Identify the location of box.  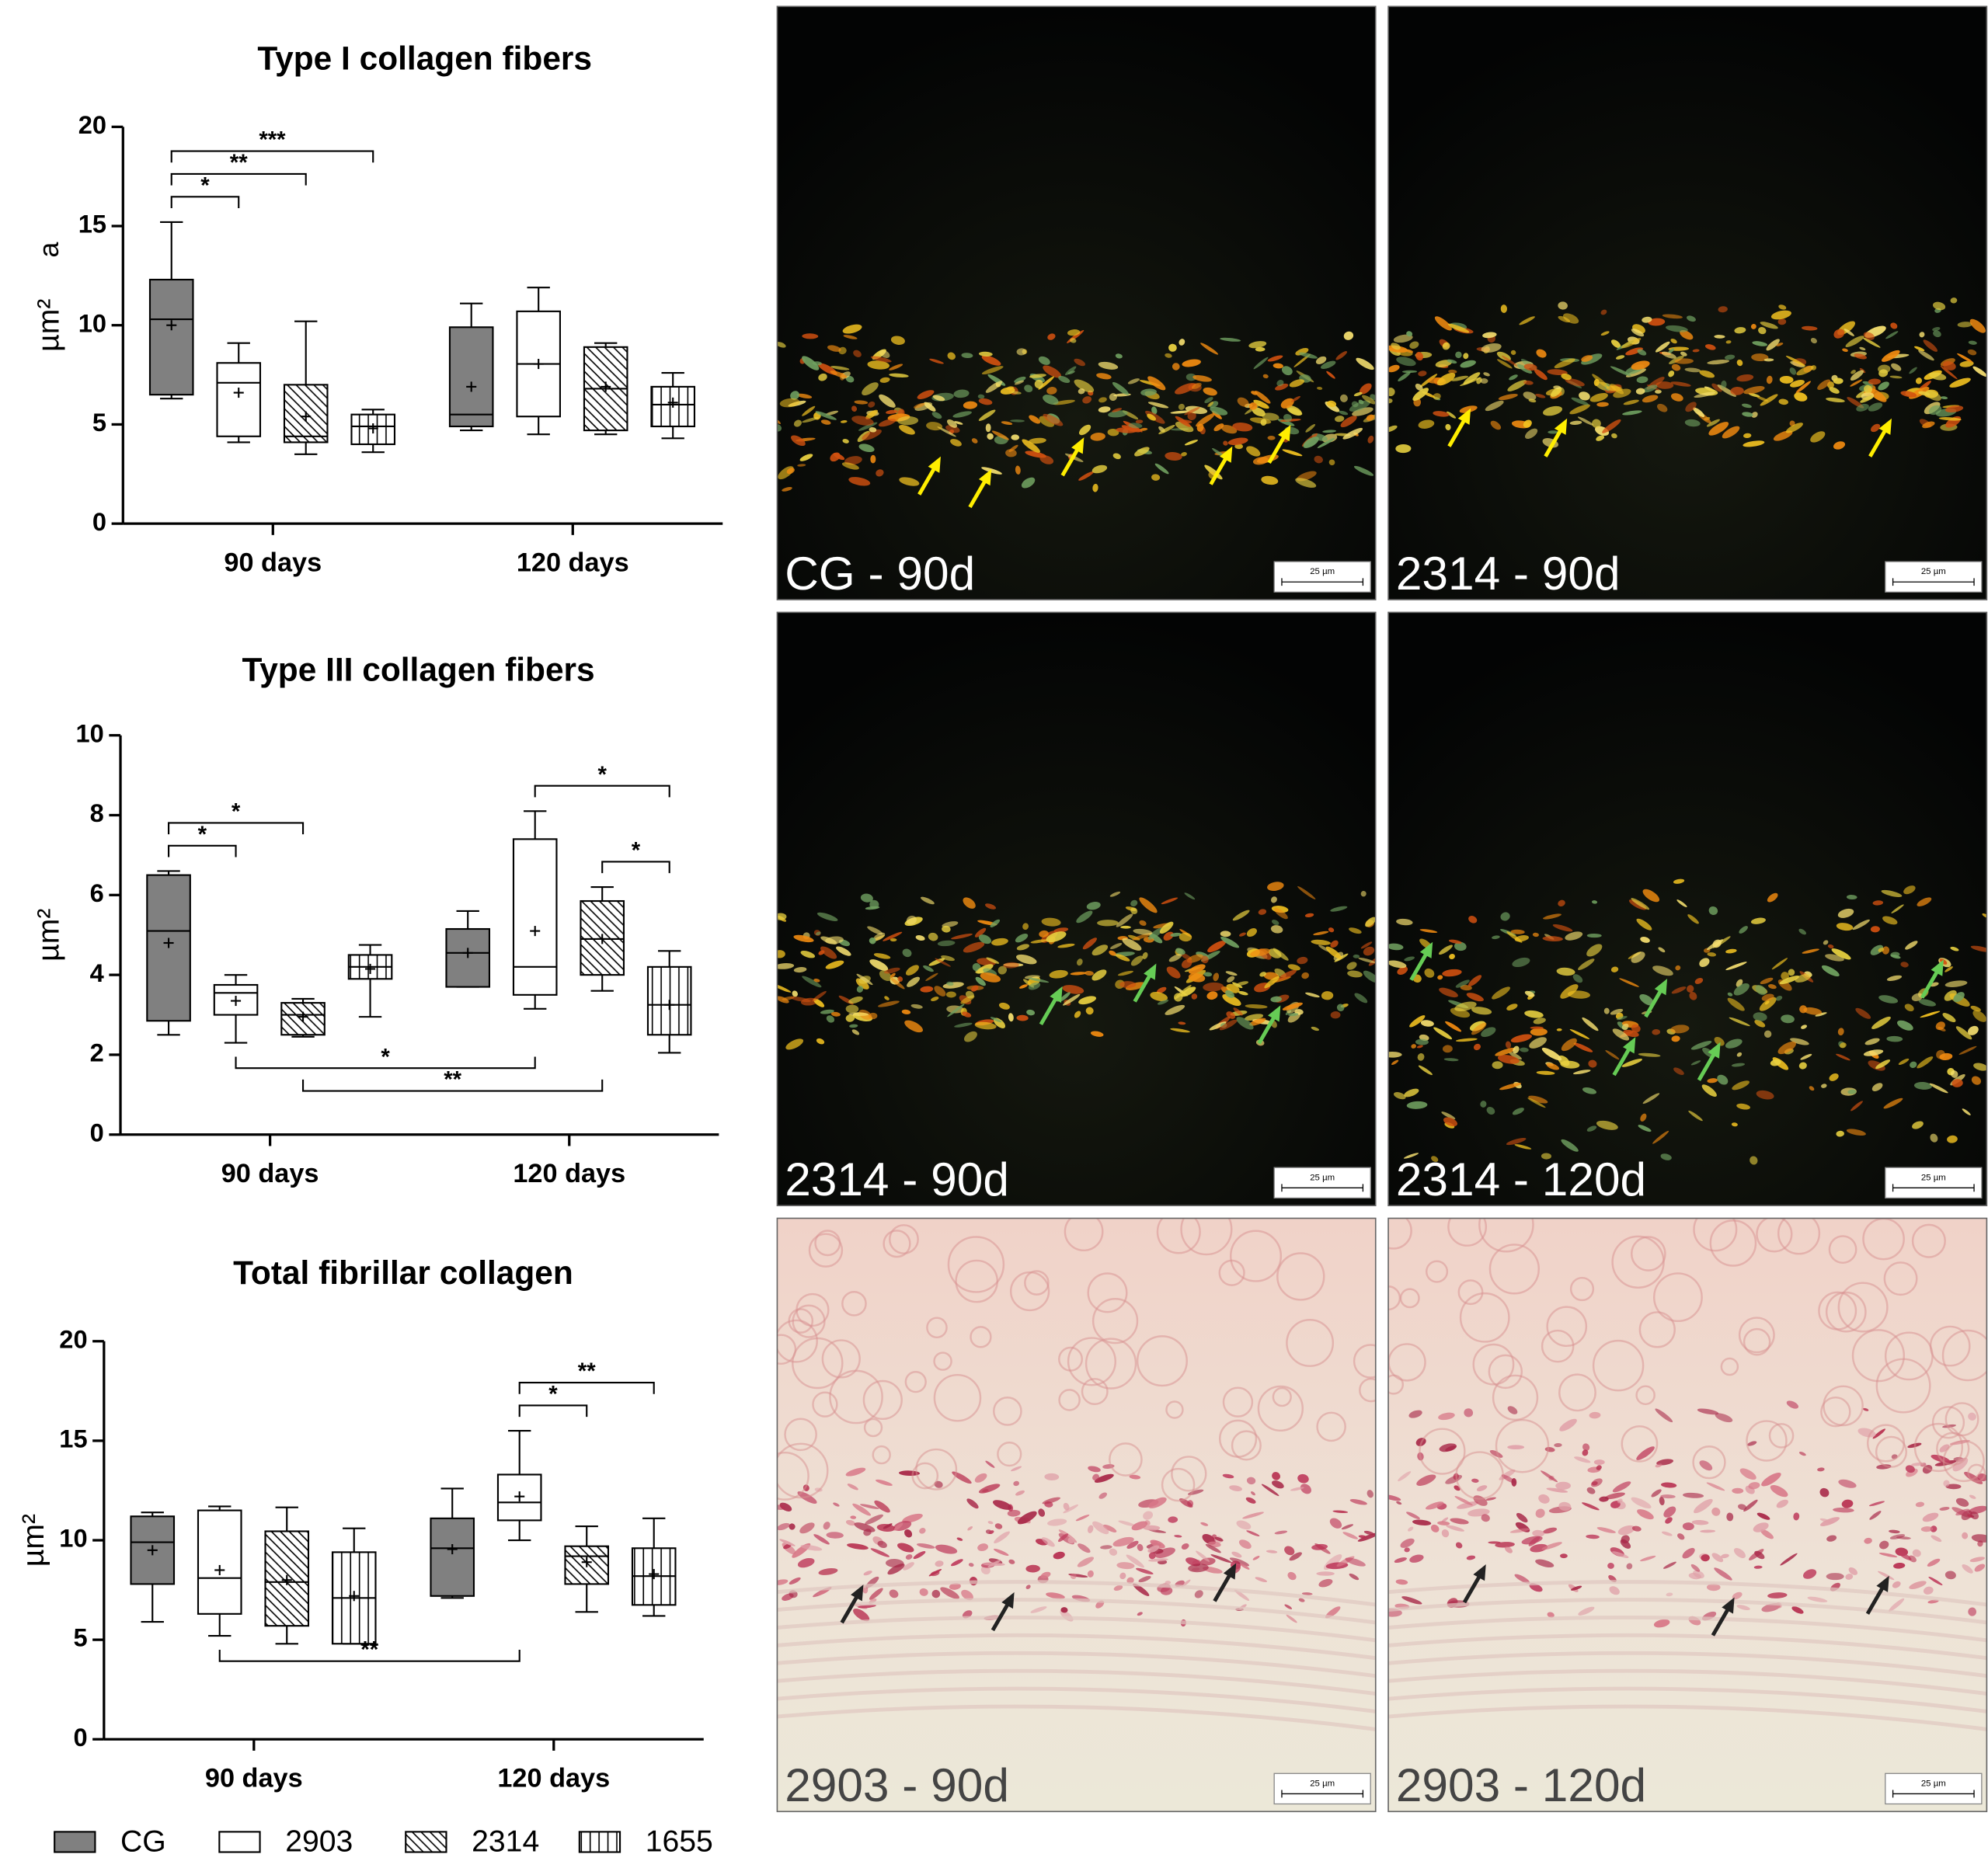
(669, 1000).